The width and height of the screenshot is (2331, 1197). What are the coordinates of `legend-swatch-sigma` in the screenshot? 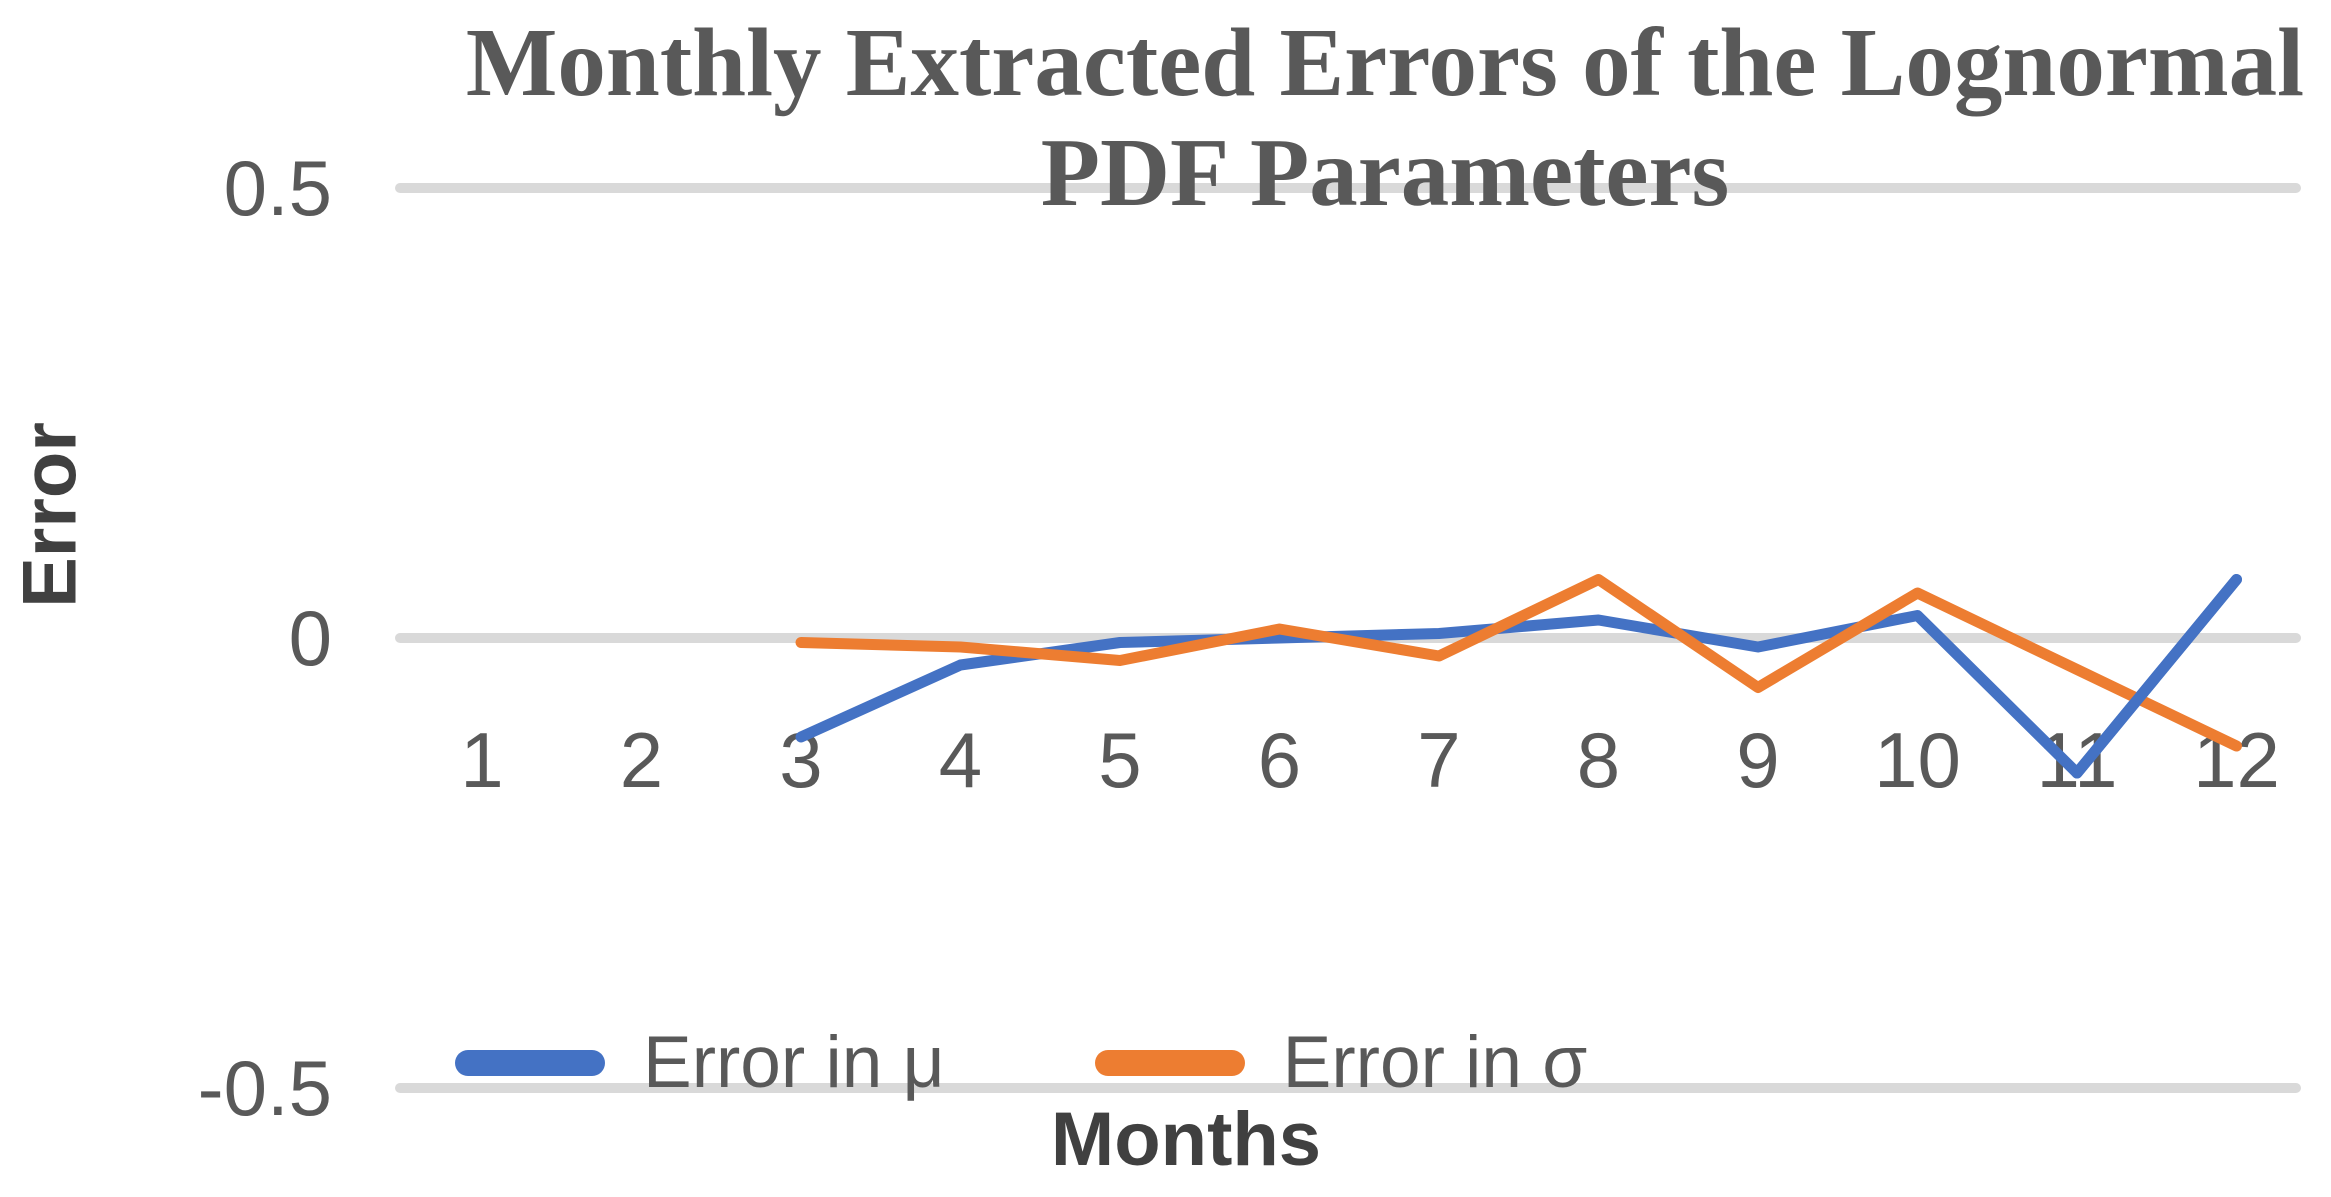 It's located at (1169, 1063).